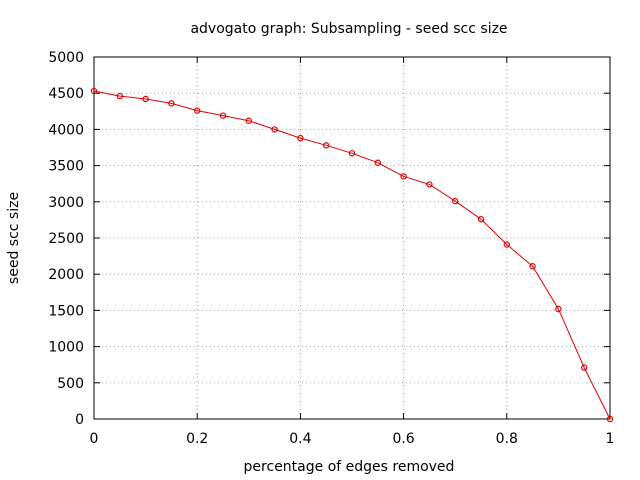 This screenshot has width=640, height=480. Describe the element at coordinates (66, 58) in the screenshot. I see `y-tick-label: 5000` at that location.